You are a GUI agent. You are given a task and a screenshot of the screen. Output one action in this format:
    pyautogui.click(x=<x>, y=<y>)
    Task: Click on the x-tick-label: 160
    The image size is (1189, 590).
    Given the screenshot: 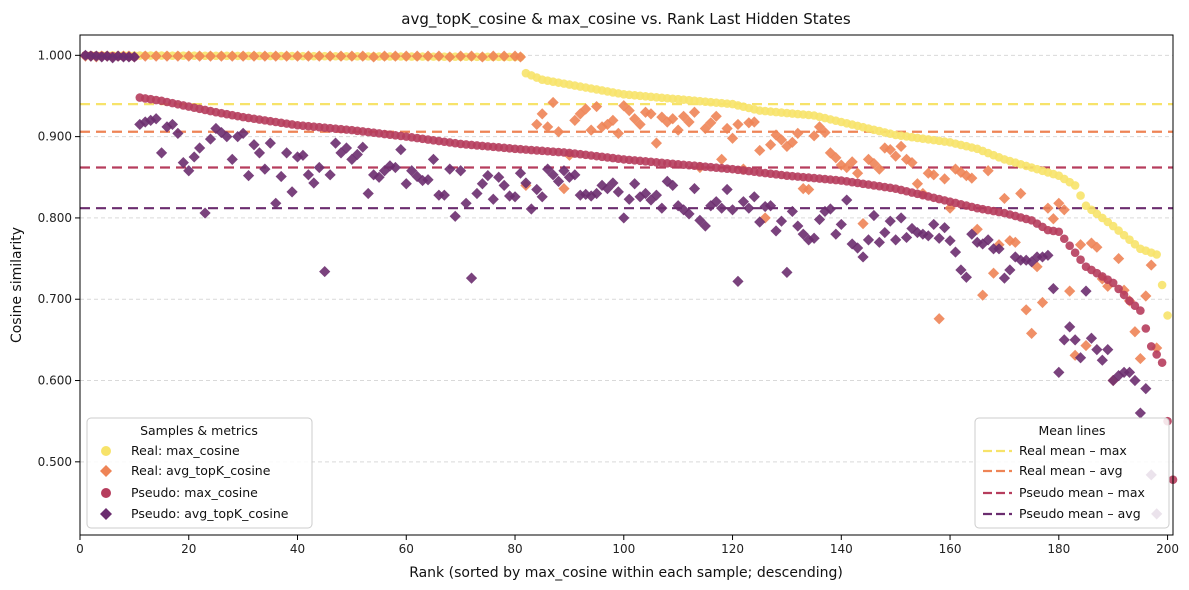 What is the action you would take?
    pyautogui.click(x=950, y=549)
    